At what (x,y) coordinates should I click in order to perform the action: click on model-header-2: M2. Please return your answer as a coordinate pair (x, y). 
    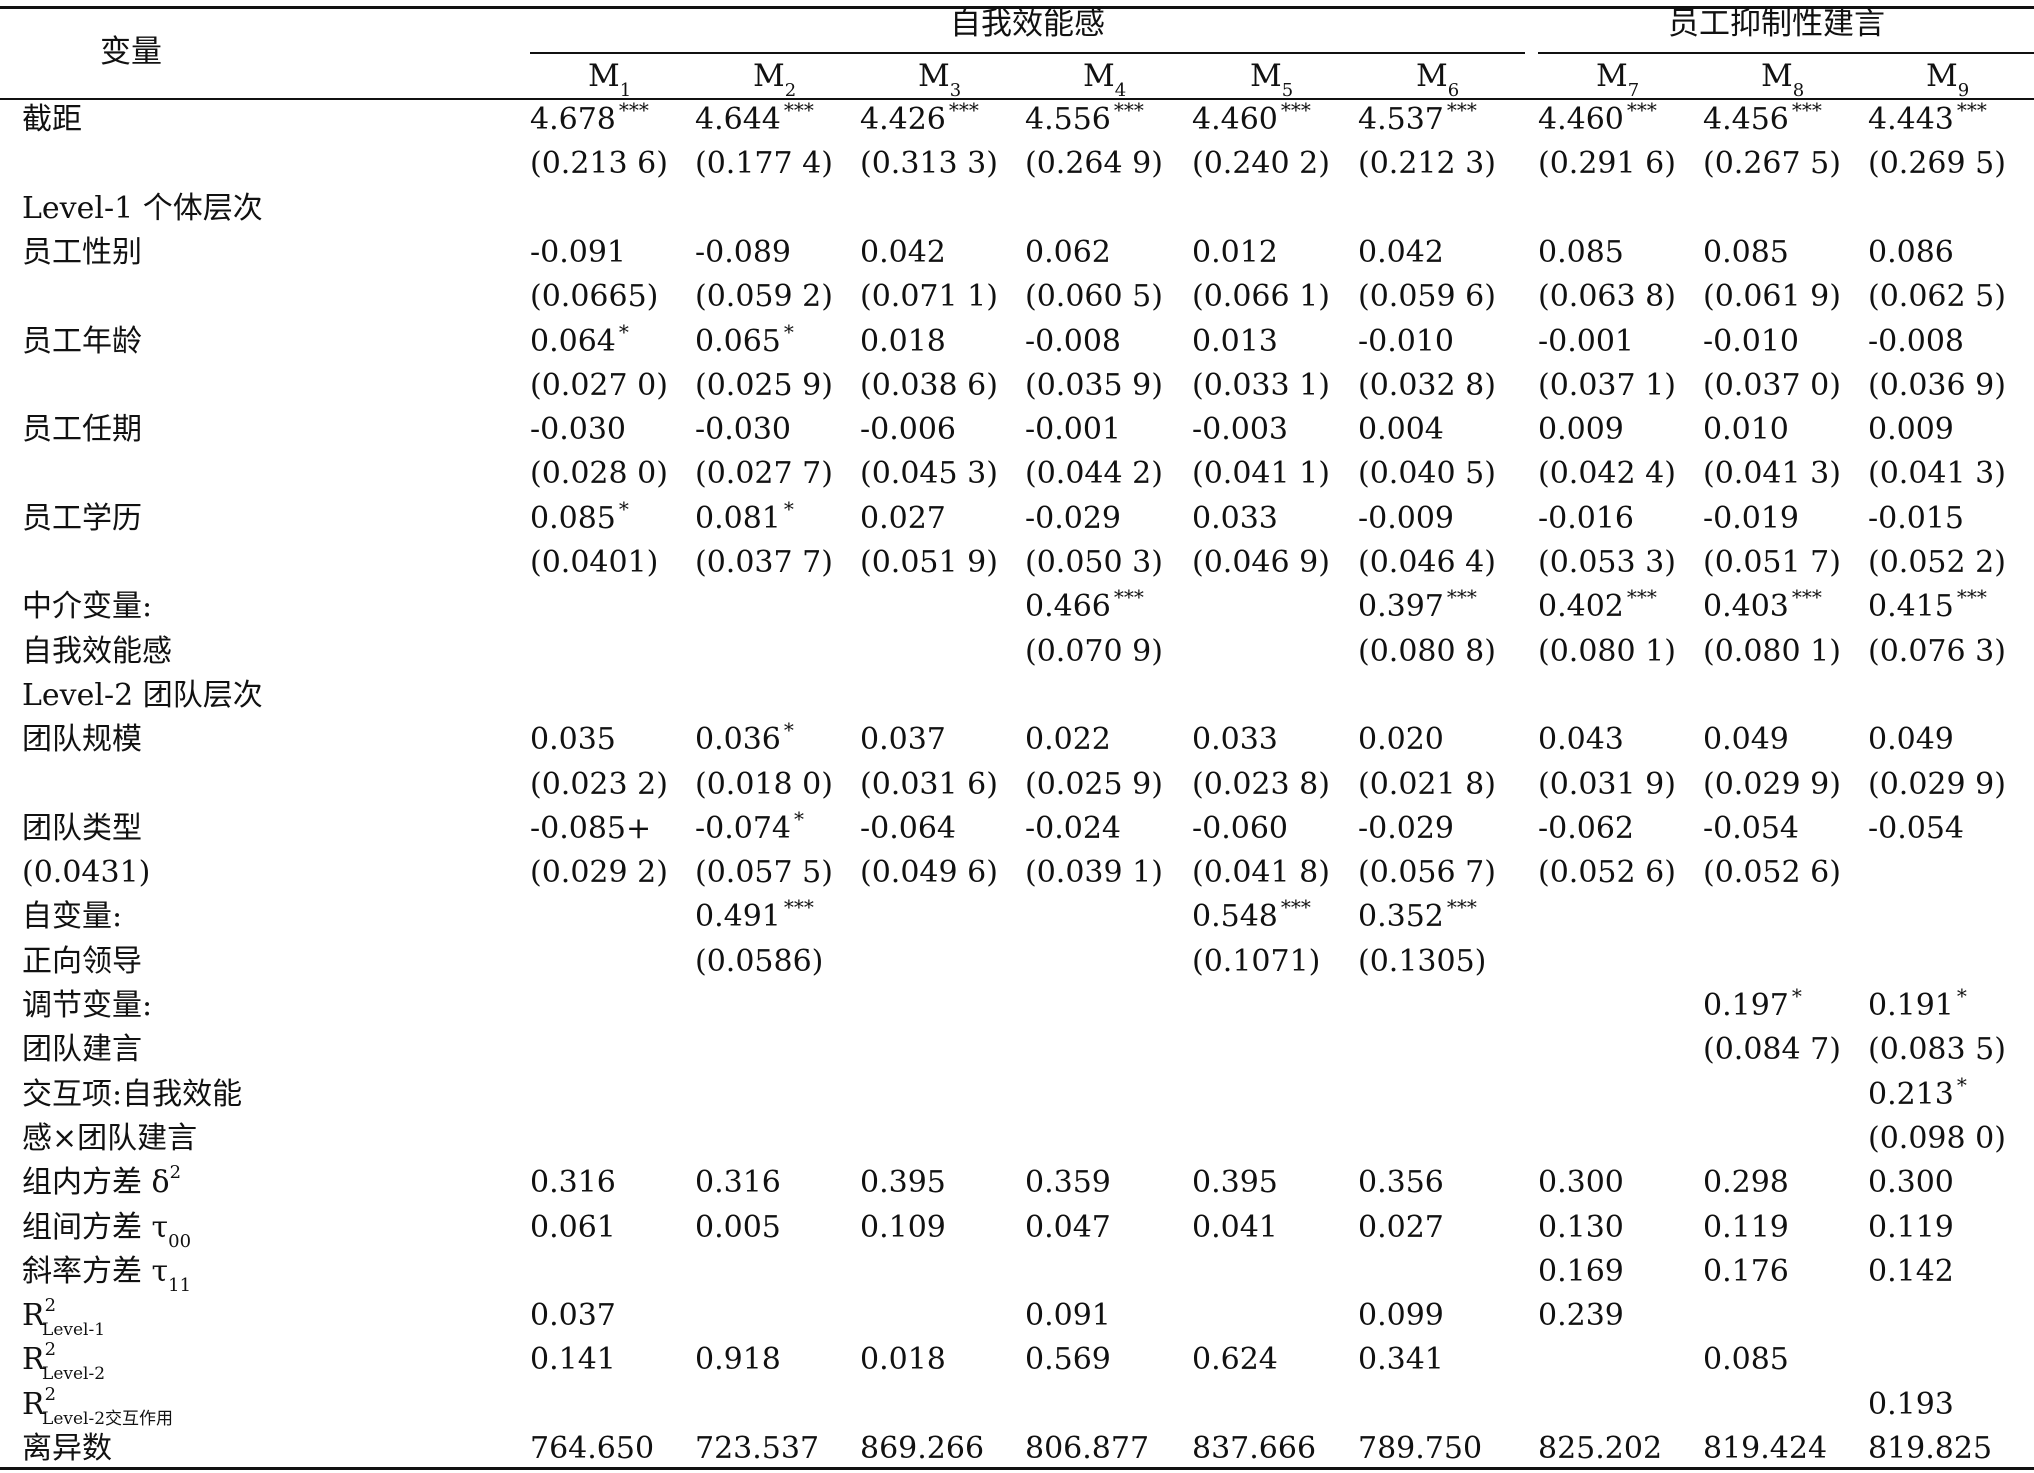
    Looking at the image, I should click on (774, 79).